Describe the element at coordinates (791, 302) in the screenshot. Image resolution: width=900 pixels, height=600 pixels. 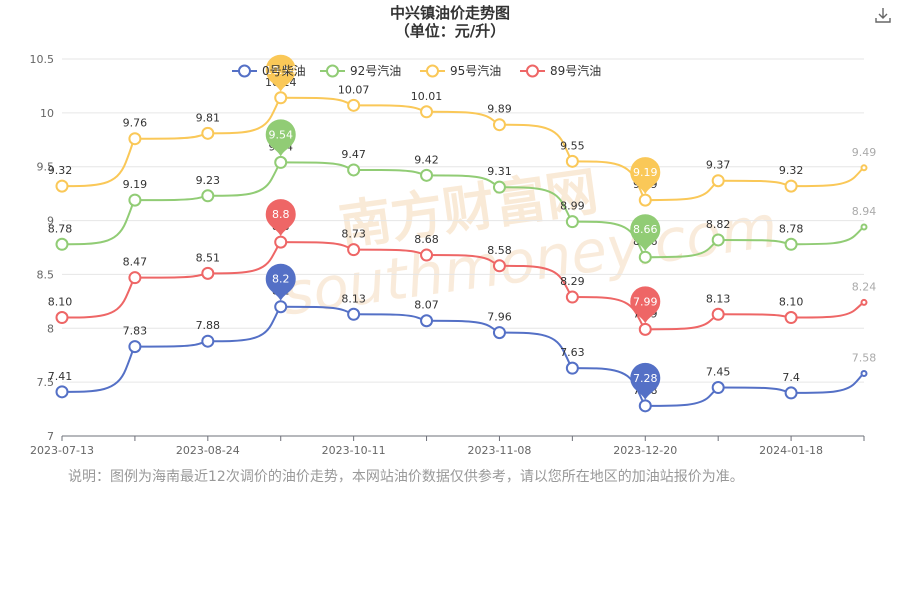
I see `data-label: 8.10` at that location.